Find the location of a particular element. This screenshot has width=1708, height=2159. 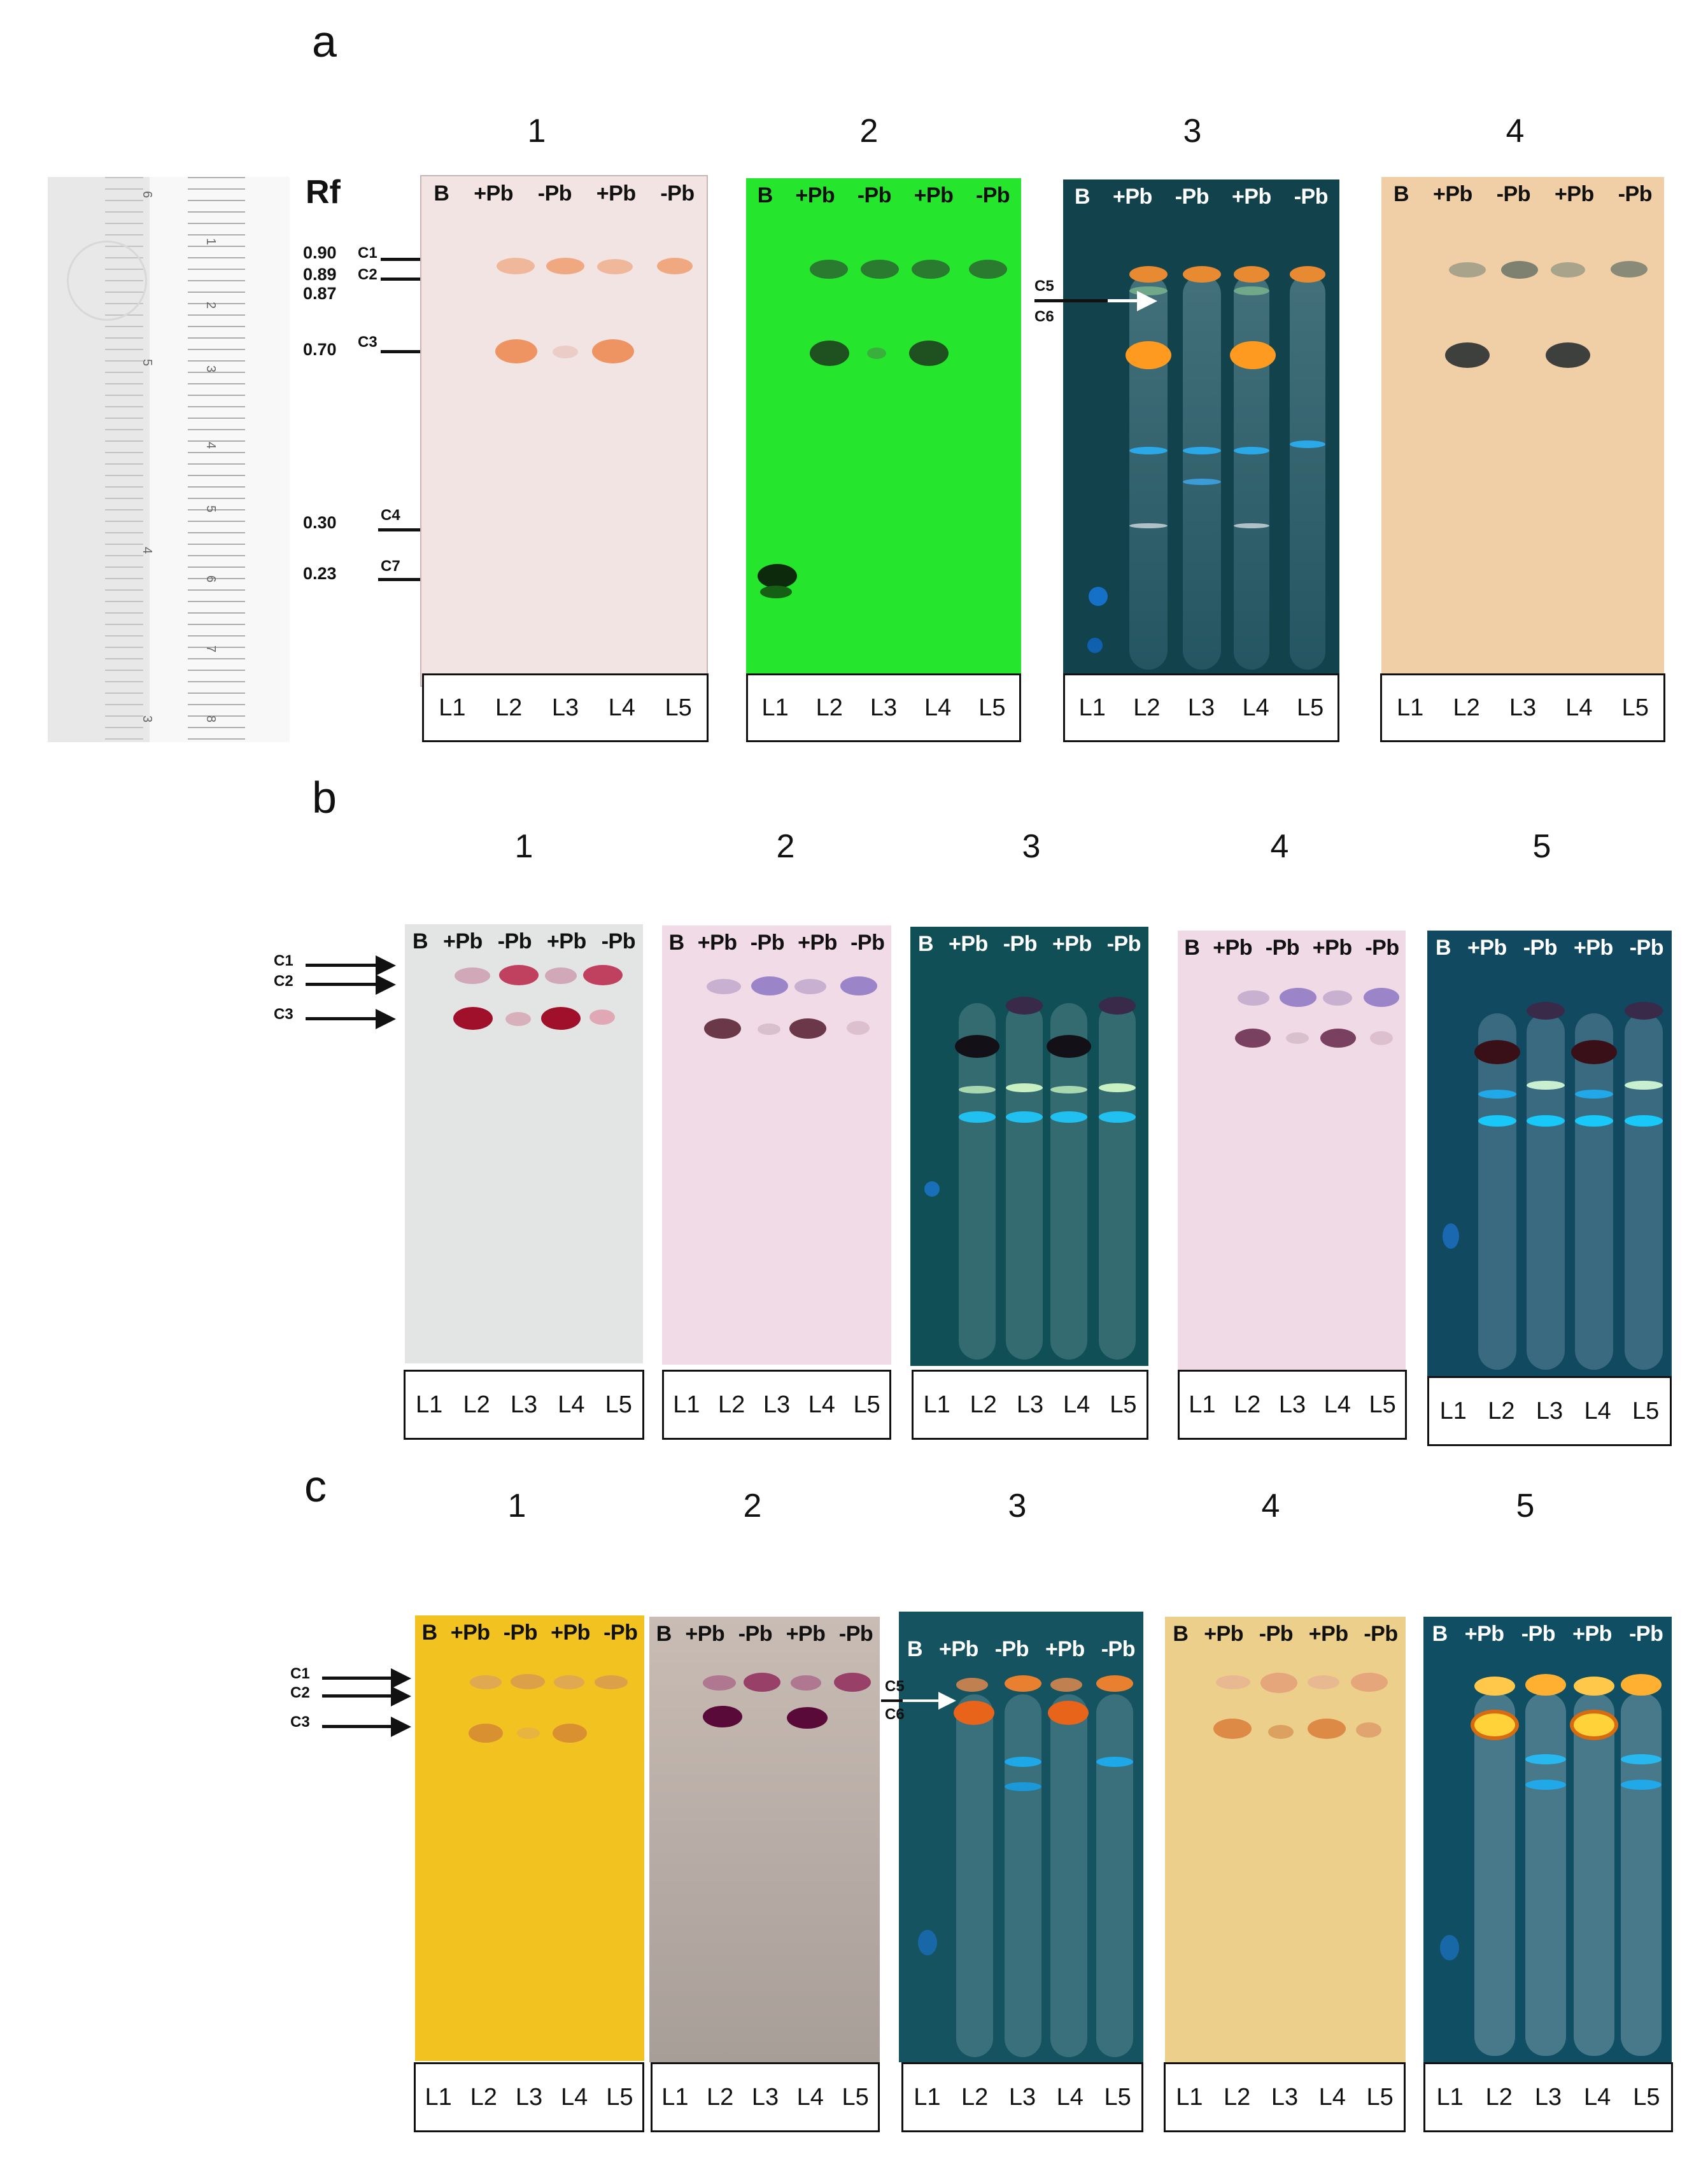

compound-label: C1 is located at coordinates (283, 960).